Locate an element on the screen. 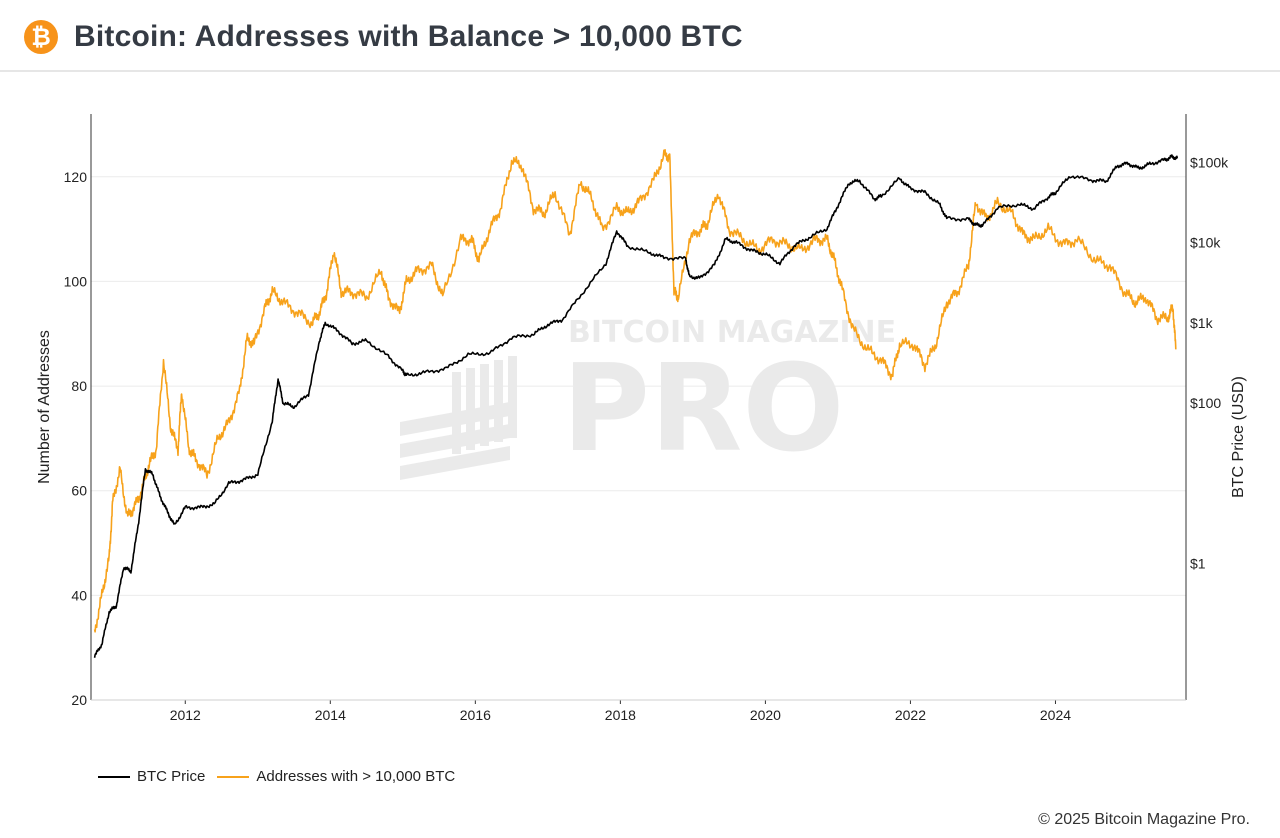  watermark: BITCOIN MAGAZINE PRO is located at coordinates (648, 397).